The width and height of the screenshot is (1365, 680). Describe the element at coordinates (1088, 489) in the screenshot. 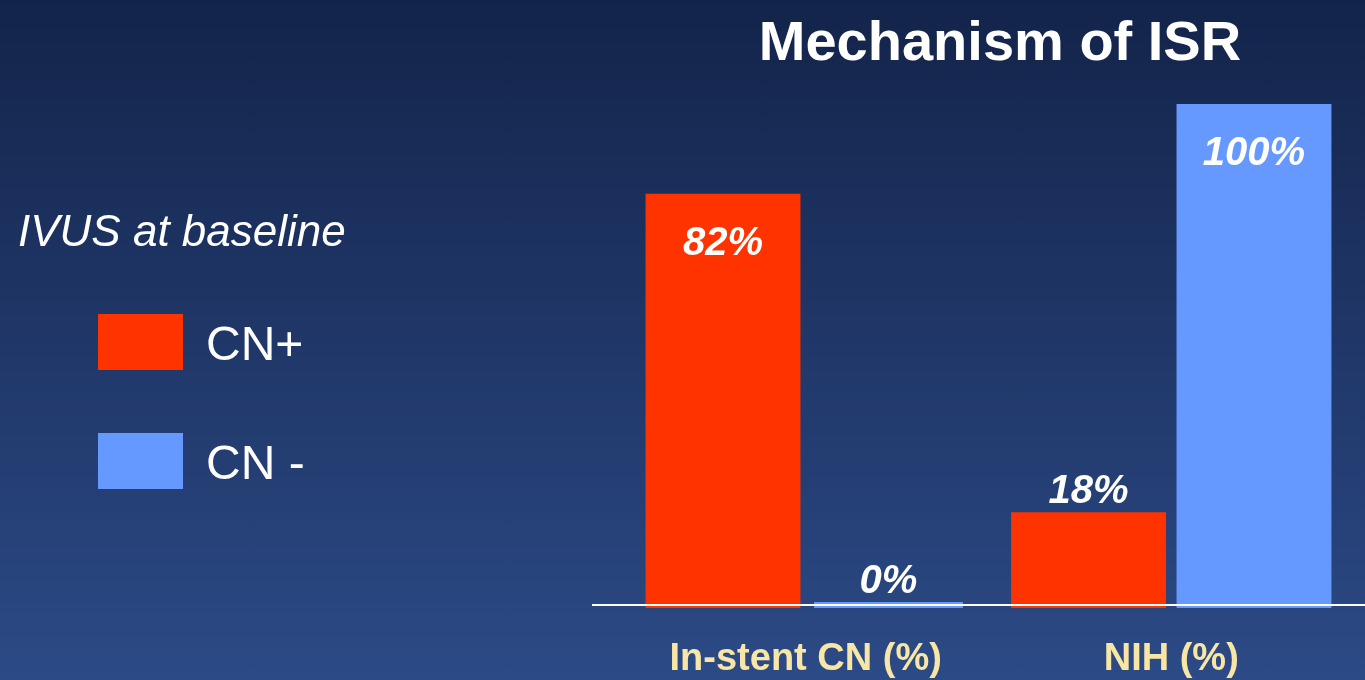

I see `data-label: 18%` at that location.